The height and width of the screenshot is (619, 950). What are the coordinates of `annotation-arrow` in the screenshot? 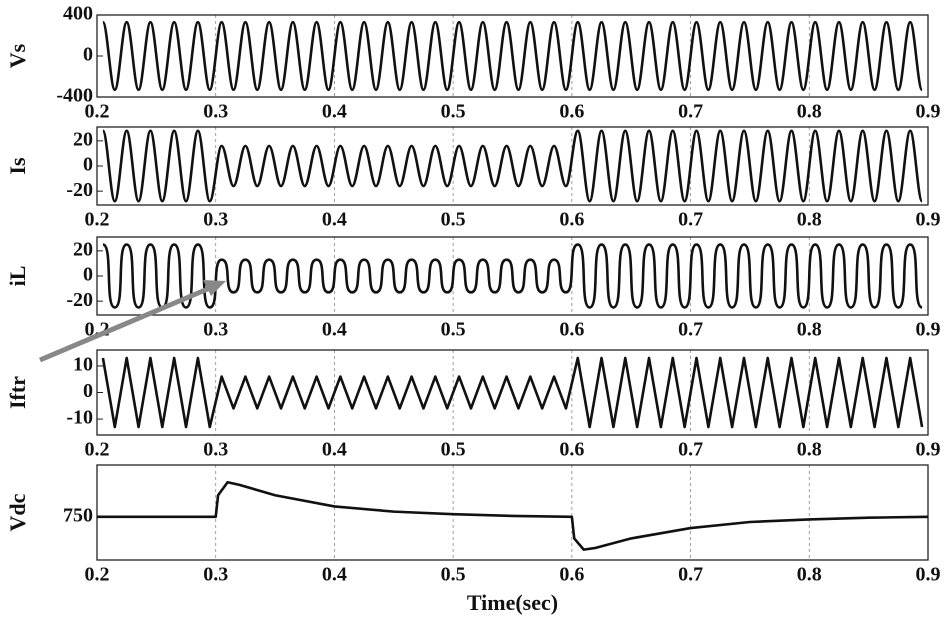 It's located at (132, 321).